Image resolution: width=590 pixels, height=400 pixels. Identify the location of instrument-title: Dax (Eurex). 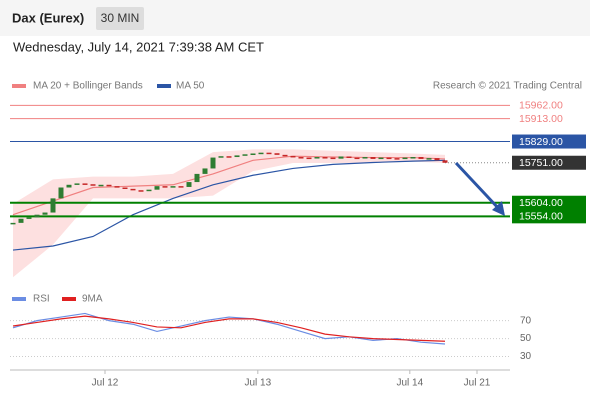
(48, 17).